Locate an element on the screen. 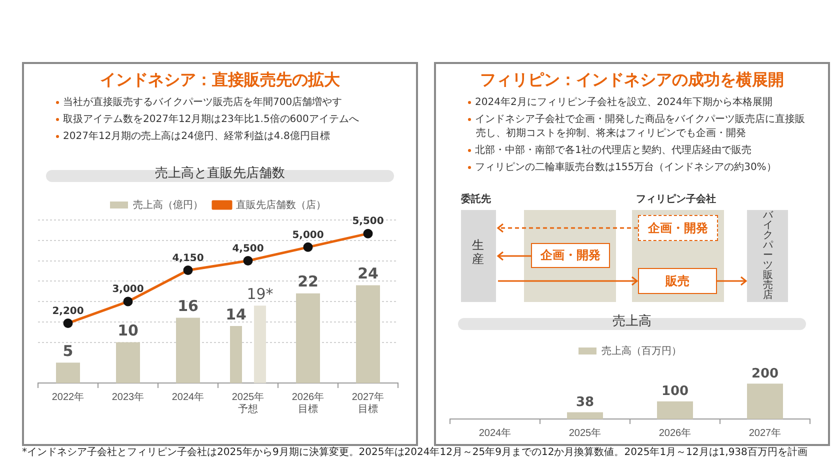  data-label: 2,200 is located at coordinates (68, 311).